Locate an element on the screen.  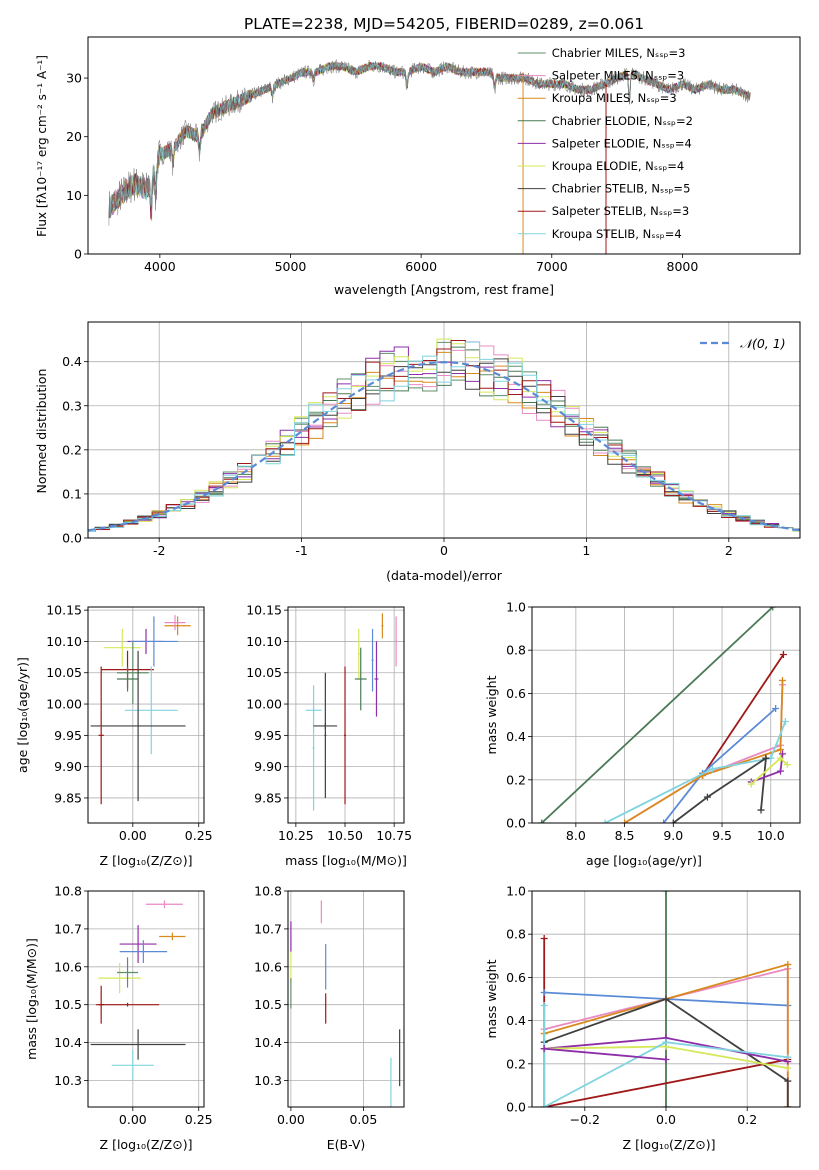
x-tick-label: 9.5 is located at coordinates (722, 835).